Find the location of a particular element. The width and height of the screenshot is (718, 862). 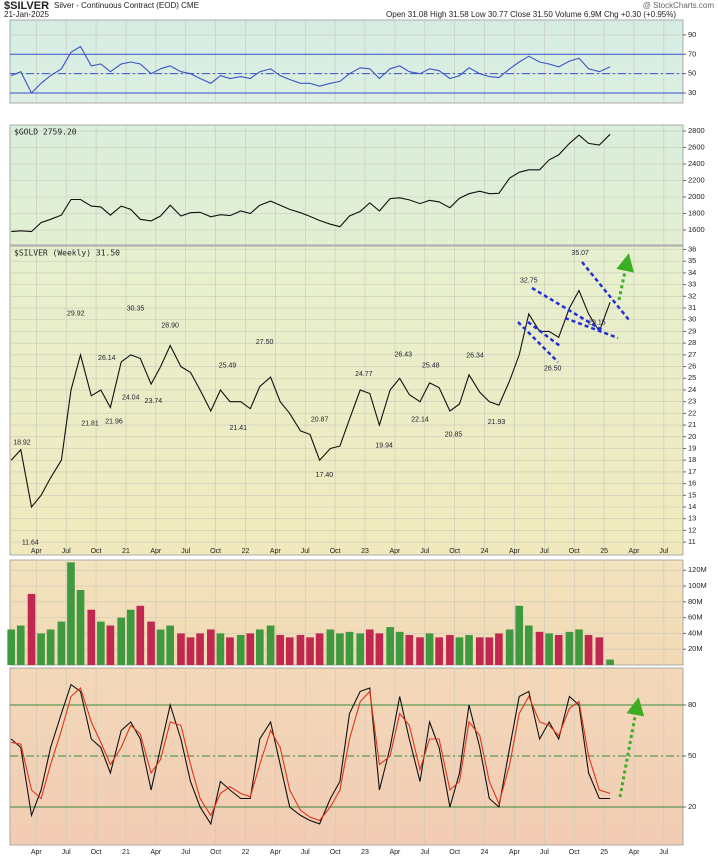

price-annotation: 24.04 is located at coordinates (131, 397).